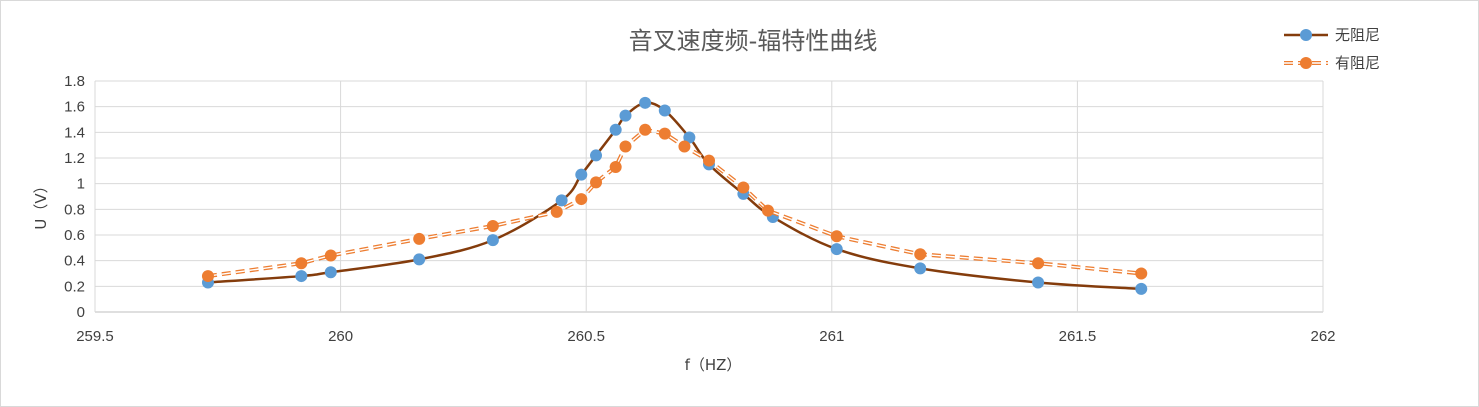  I want to click on legend-label: 有阻尼, so click(1357, 63).